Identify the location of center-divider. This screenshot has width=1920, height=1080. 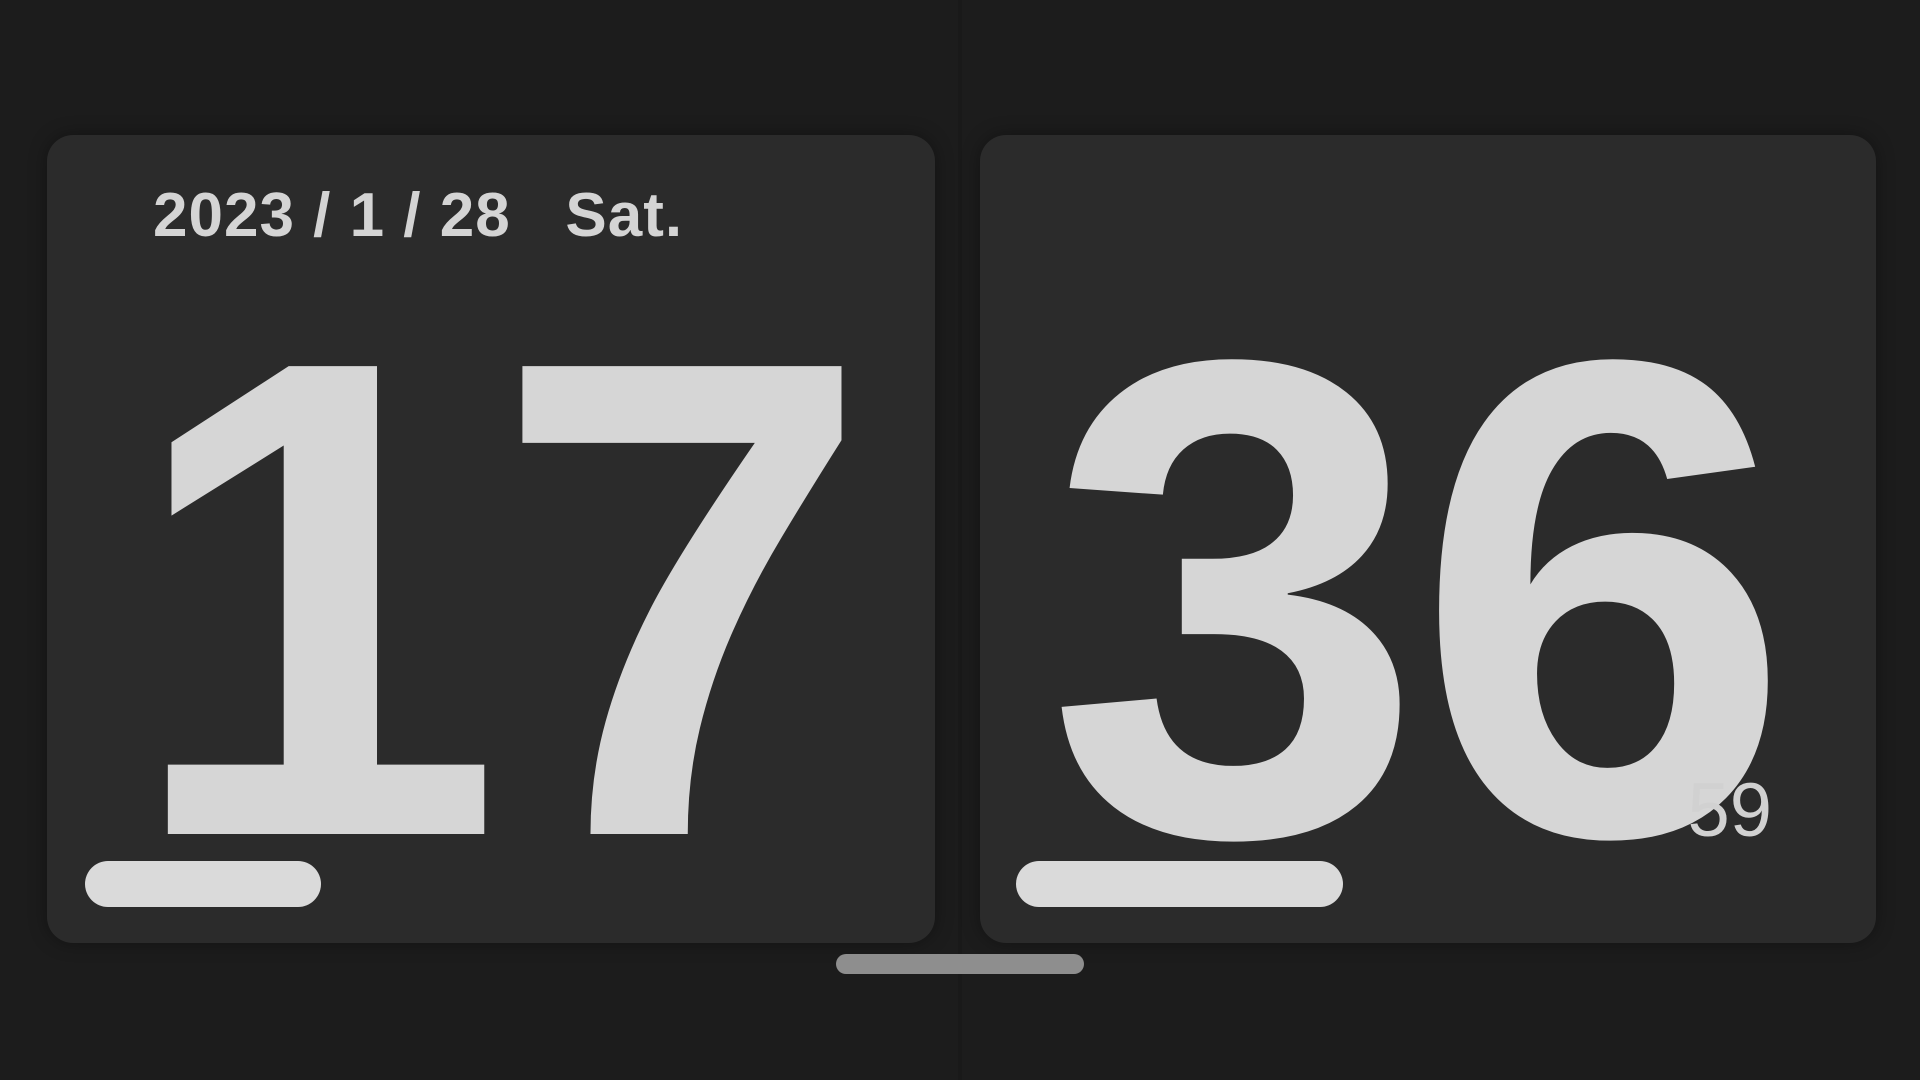
(960, 540).